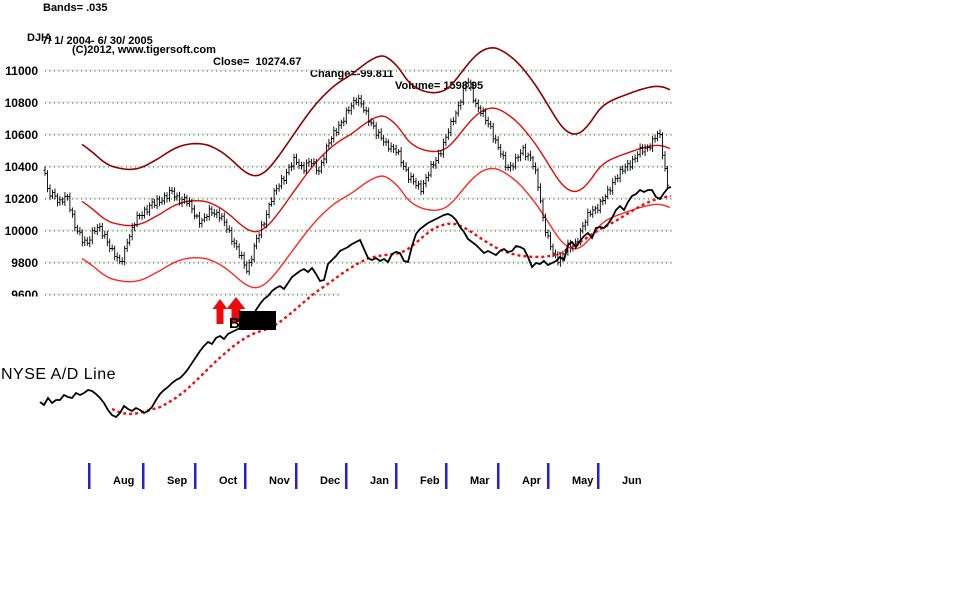 The height and width of the screenshot is (600, 960). I want to click on month-label: May, so click(583, 481).